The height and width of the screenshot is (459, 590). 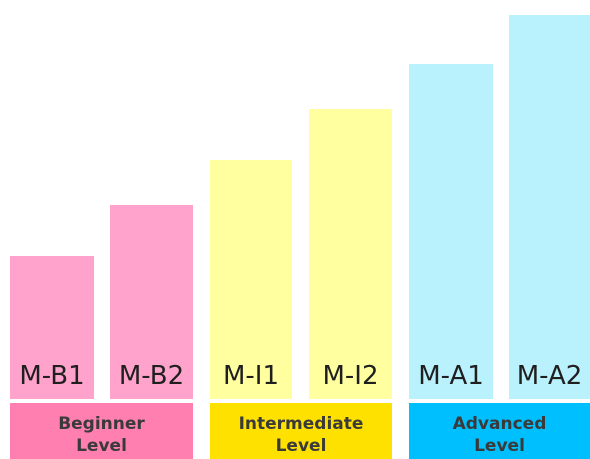 I want to click on bar-label-m-i1: M-I1, so click(x=251, y=376).